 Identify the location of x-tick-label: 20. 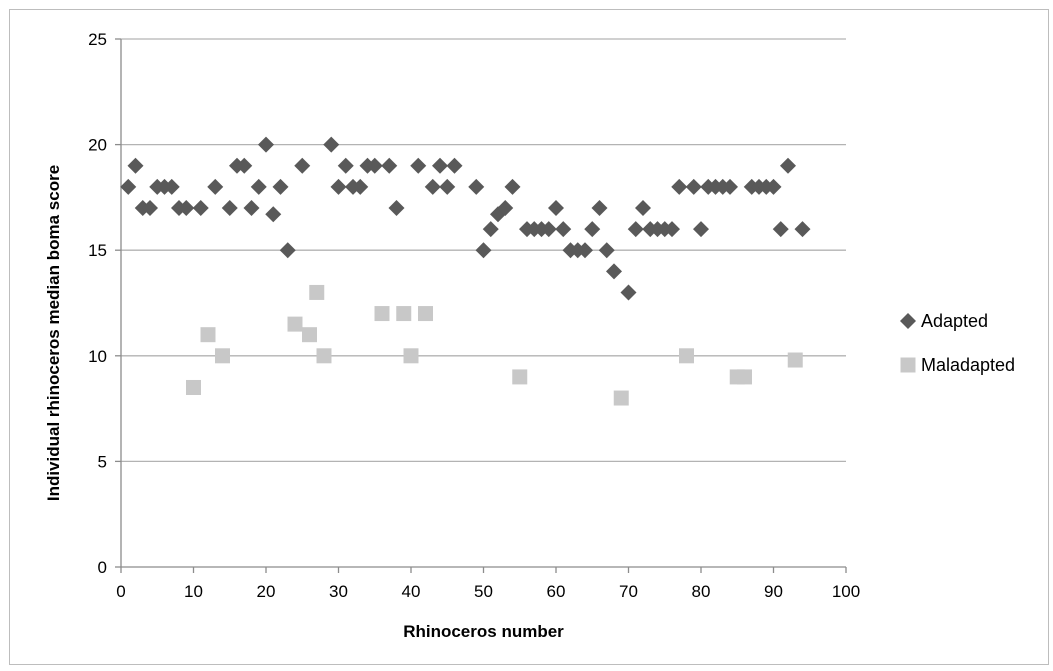
(266, 591).